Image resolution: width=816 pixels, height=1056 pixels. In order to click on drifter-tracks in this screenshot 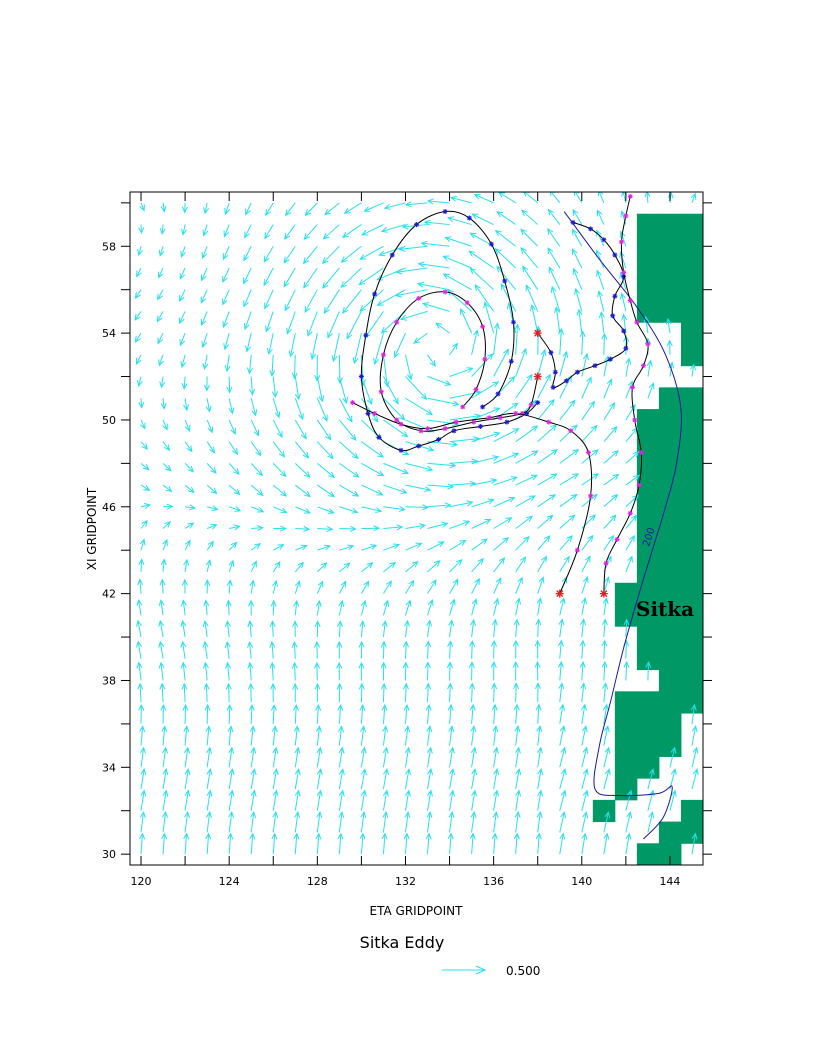, I will do `click(500, 395)`.